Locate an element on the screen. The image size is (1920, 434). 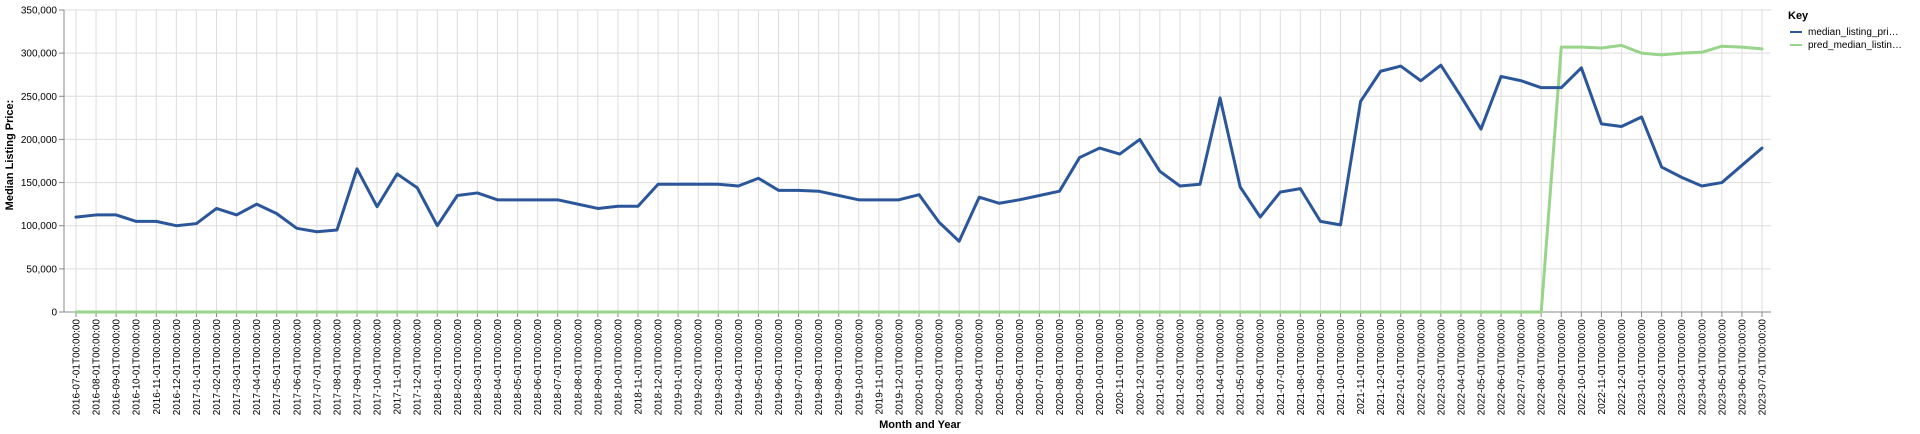
x-tick-label: 2021-06-01T00:00:00 is located at coordinates (1261, 367).